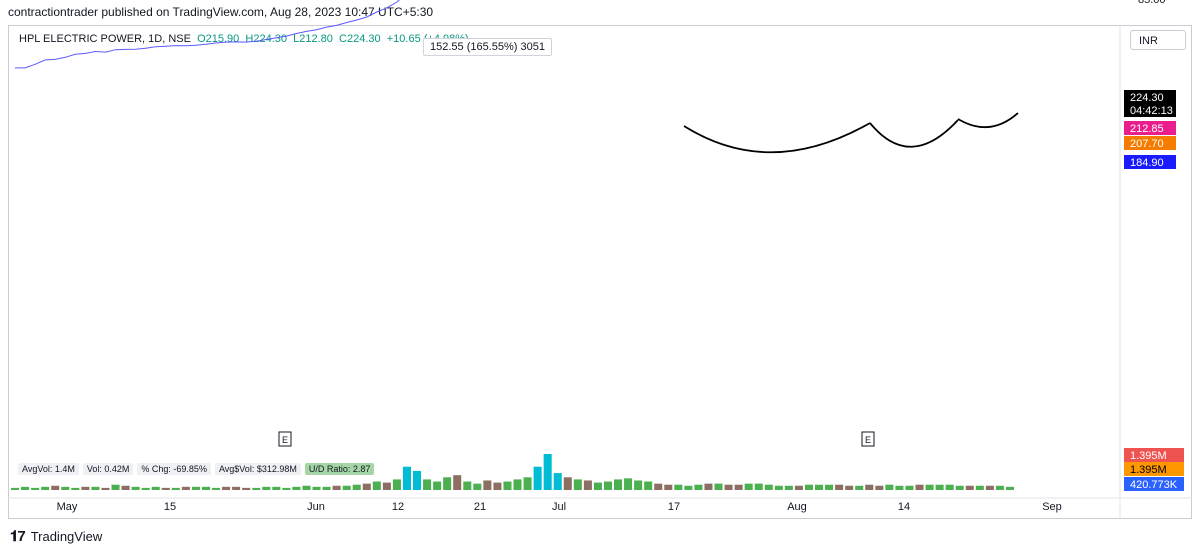 The image size is (1200, 552). I want to click on close-value: C224.30, so click(360, 39).